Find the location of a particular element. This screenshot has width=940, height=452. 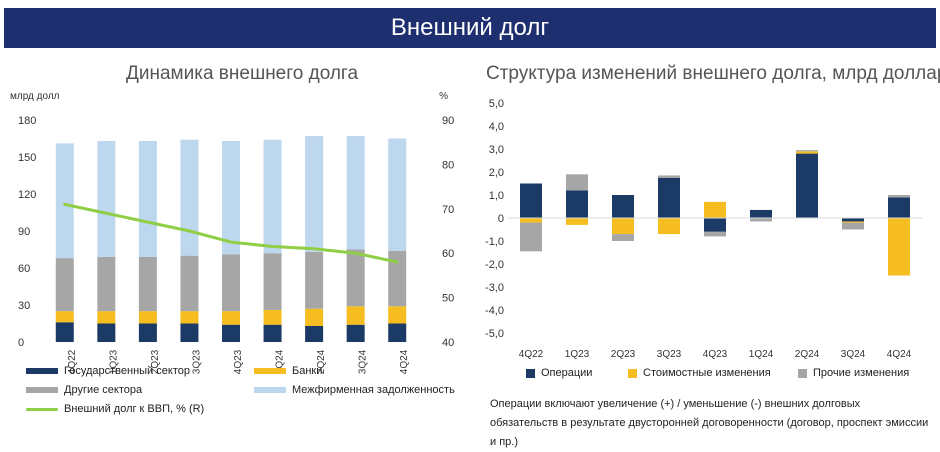

y2-tick-label: 50 is located at coordinates (448, 299).